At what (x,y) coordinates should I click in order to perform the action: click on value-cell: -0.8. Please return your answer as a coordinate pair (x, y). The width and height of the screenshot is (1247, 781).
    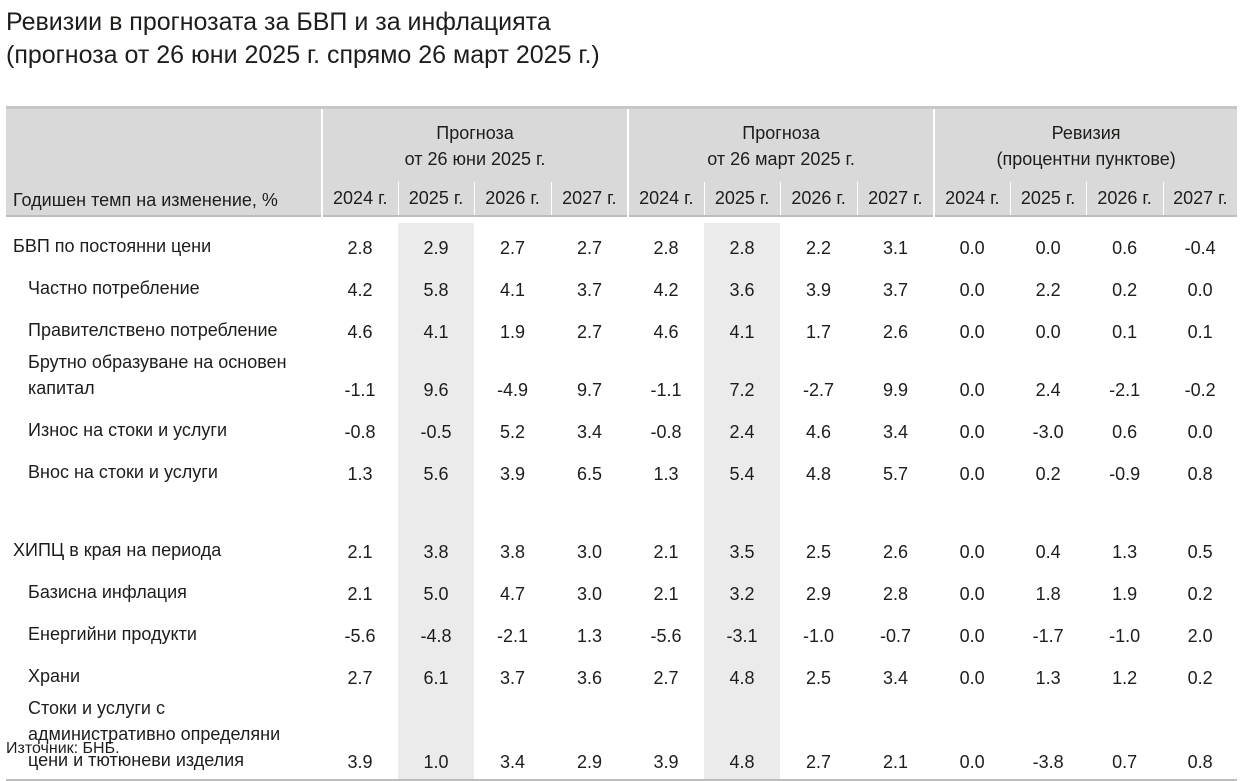
    Looking at the image, I should click on (360, 432).